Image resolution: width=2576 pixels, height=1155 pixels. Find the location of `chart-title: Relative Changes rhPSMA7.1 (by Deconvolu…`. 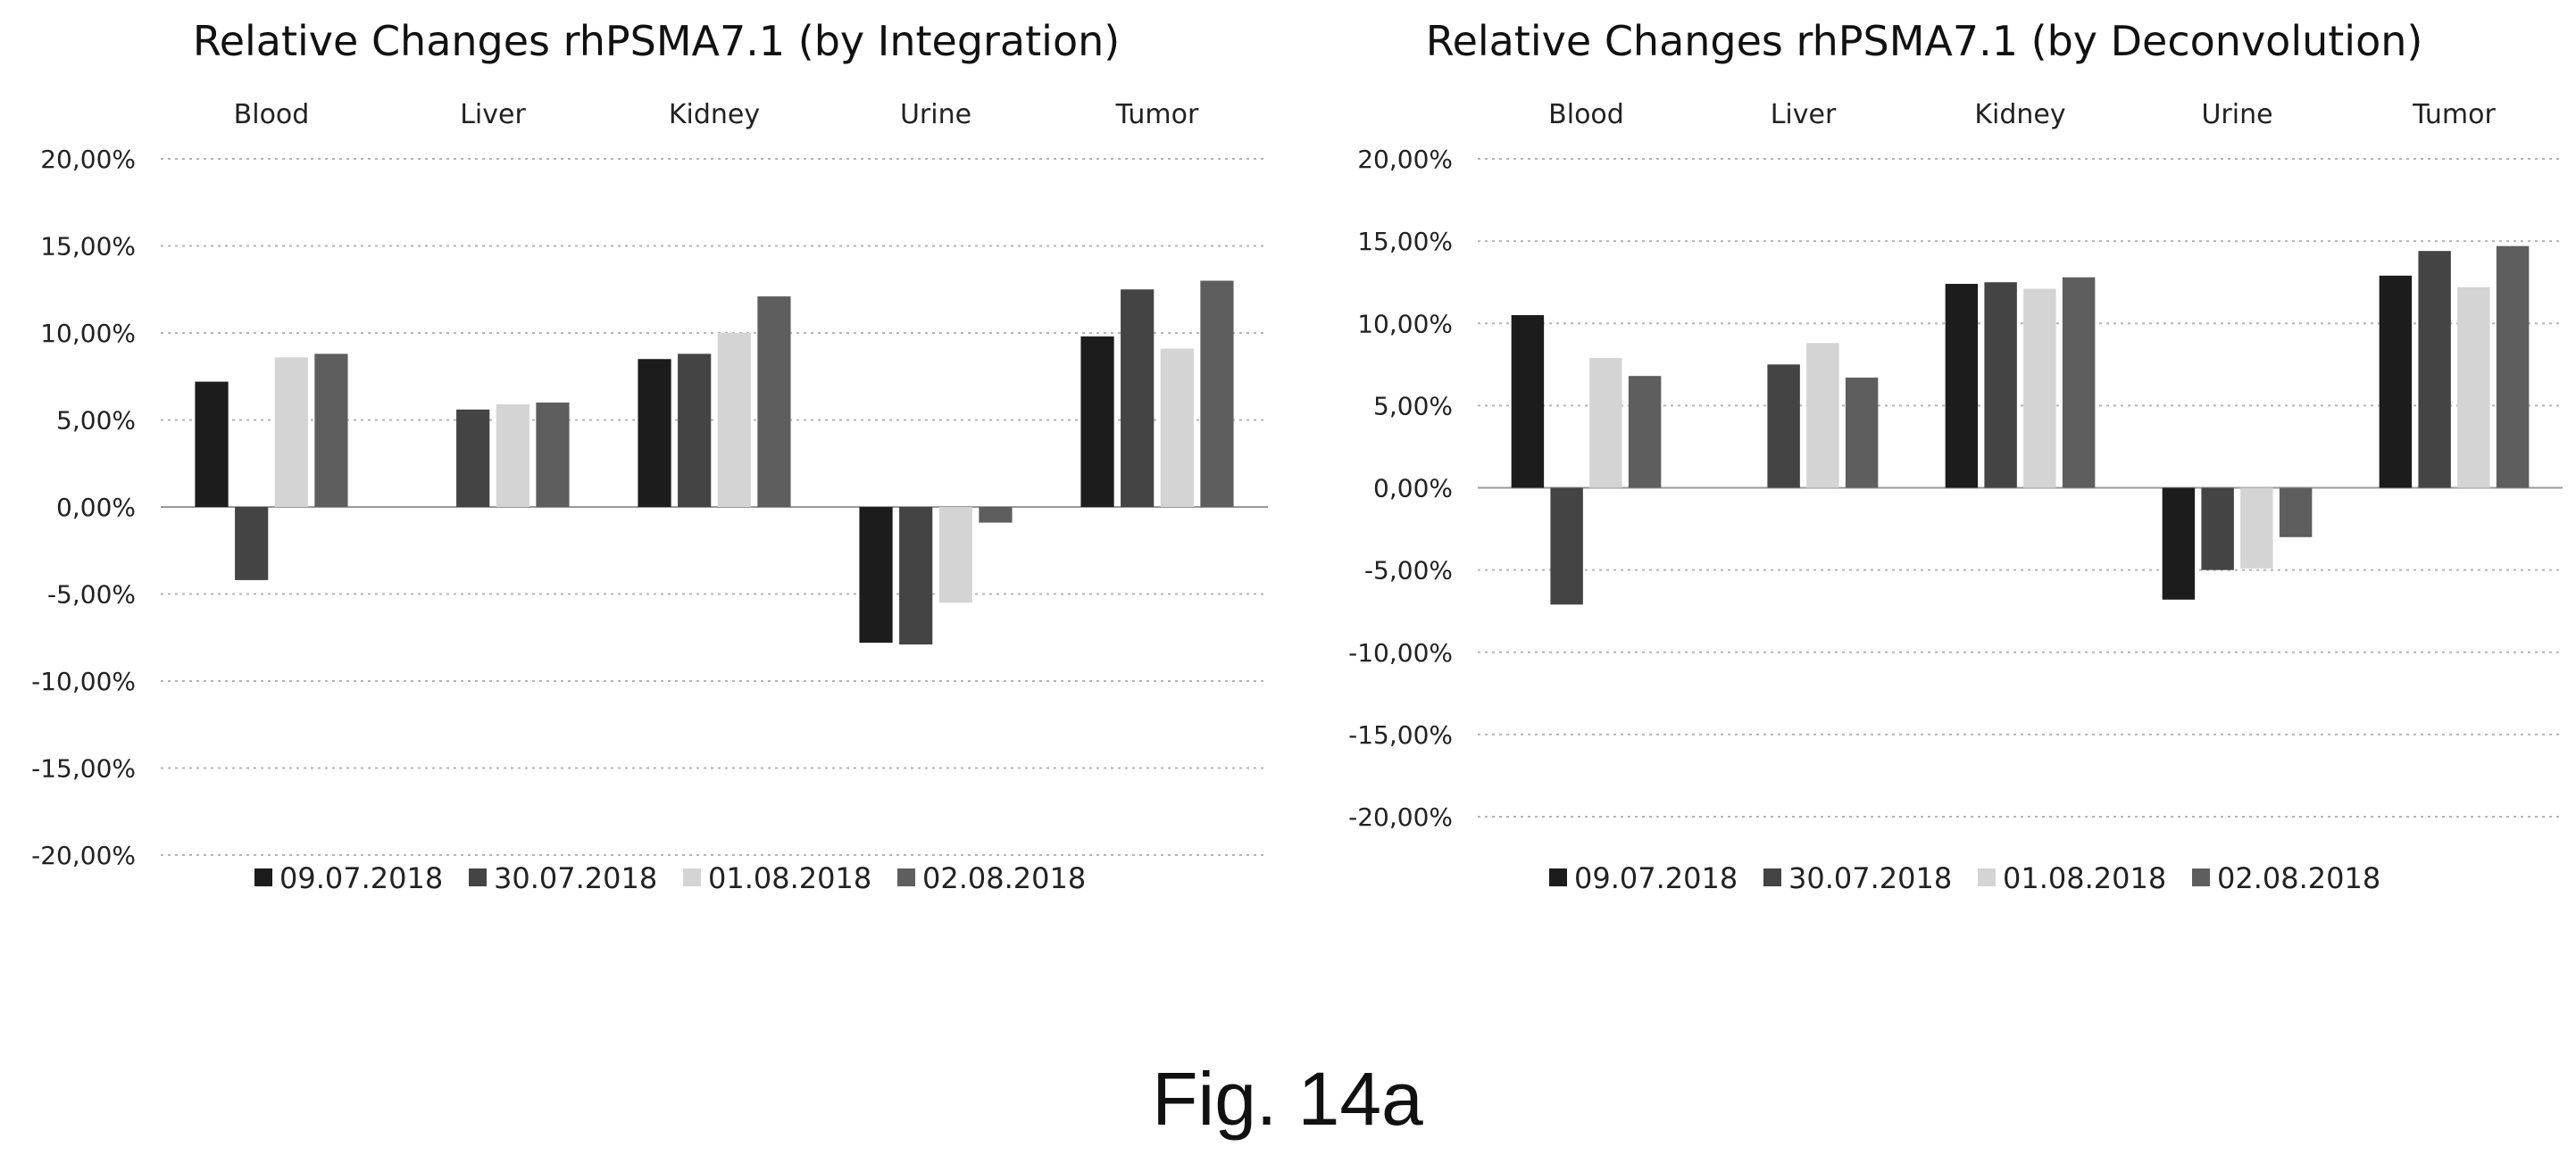

chart-title: Relative Changes rhPSMA7.1 (by Deconvolu… is located at coordinates (1924, 41).